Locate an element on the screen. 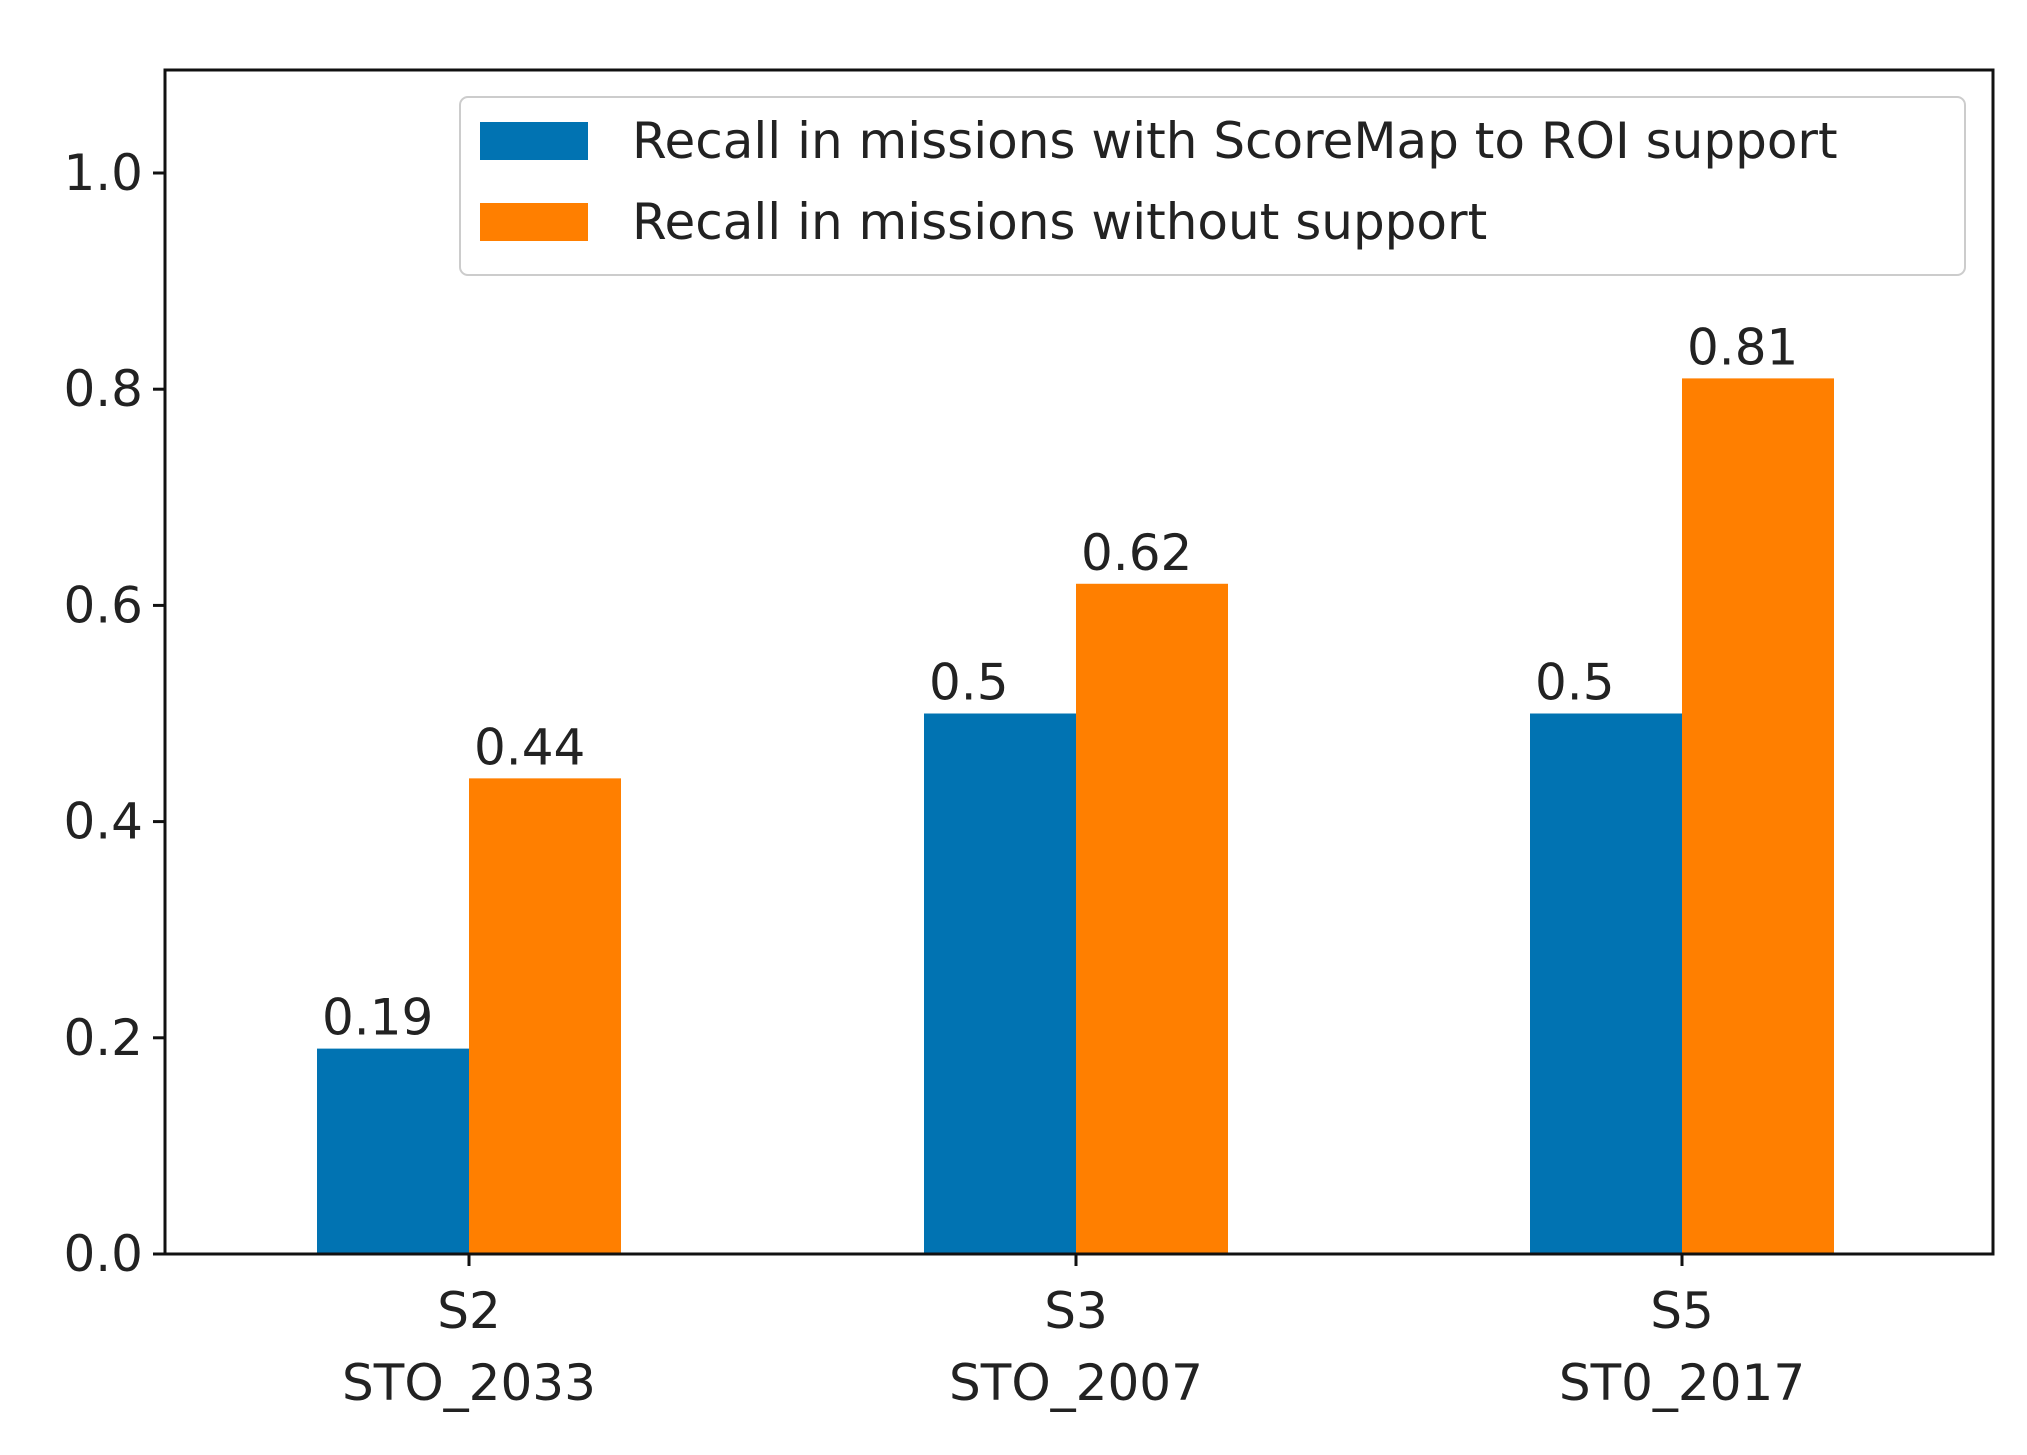  legend-swatch-with-support is located at coordinates (534, 141).